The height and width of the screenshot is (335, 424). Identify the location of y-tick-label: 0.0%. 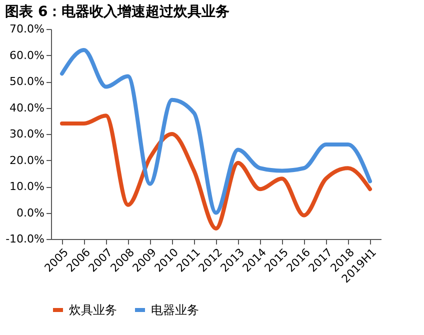
(30, 213).